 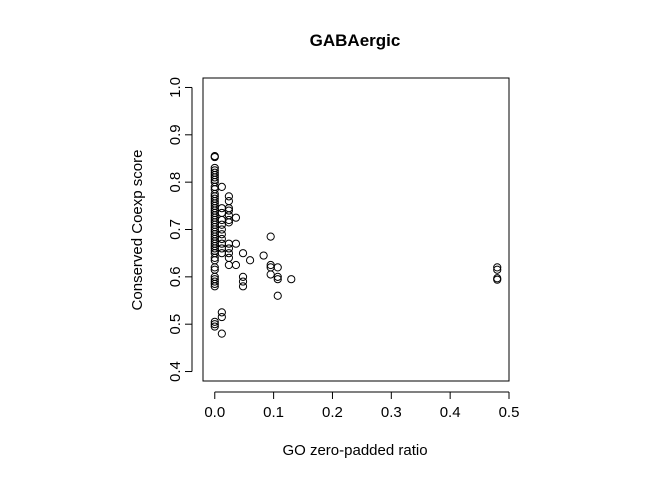 What do you see at coordinates (175, 276) in the screenshot?
I see `y-tick-label: 0.6` at bounding box center [175, 276].